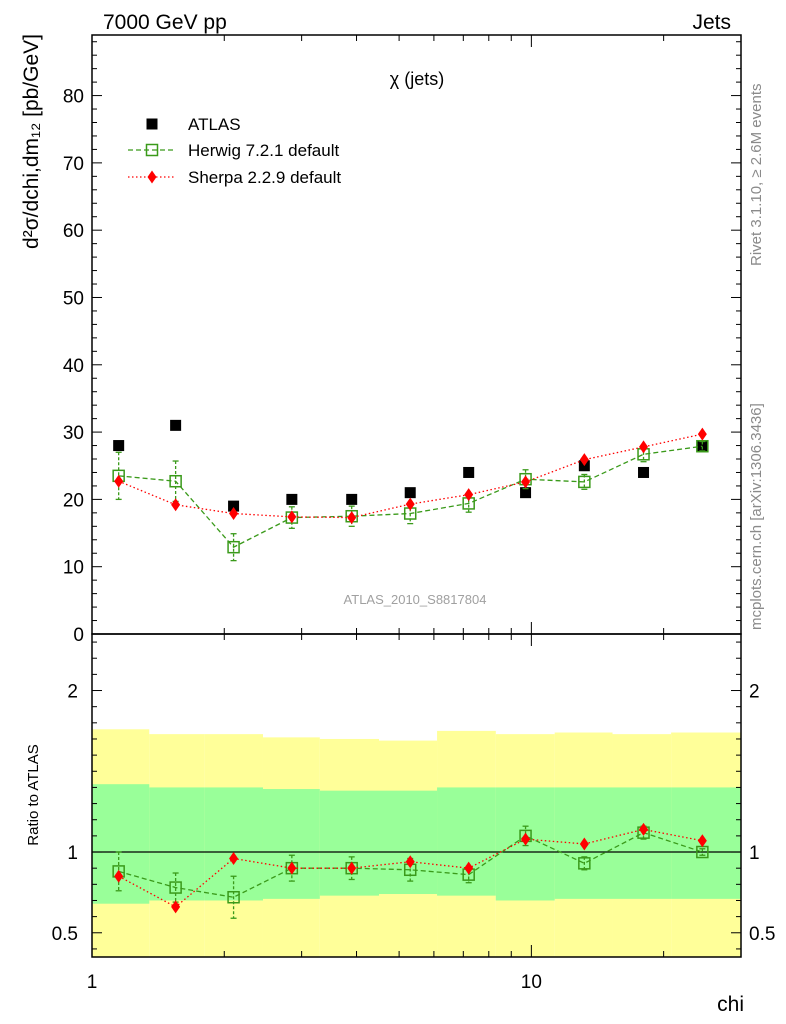  Describe the element at coordinates (73, 231) in the screenshot. I see `y-tick-label: 60` at that location.